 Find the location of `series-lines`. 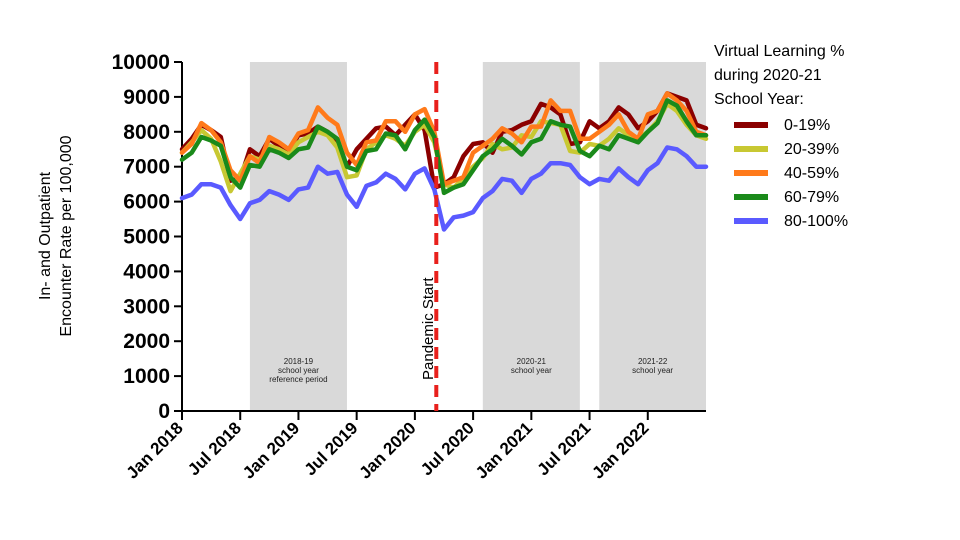

series-lines is located at coordinates (444, 161).